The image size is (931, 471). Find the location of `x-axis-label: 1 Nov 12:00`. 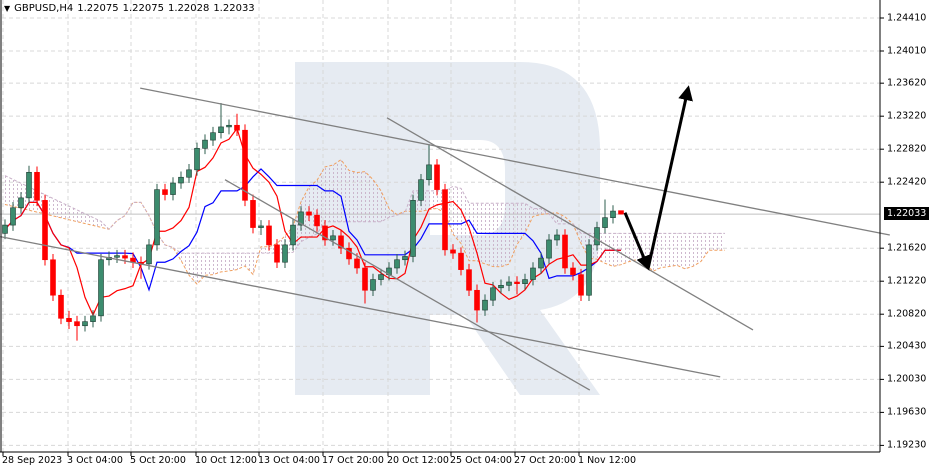

x-axis-label: 1 Nov 12:00 is located at coordinates (607, 460).